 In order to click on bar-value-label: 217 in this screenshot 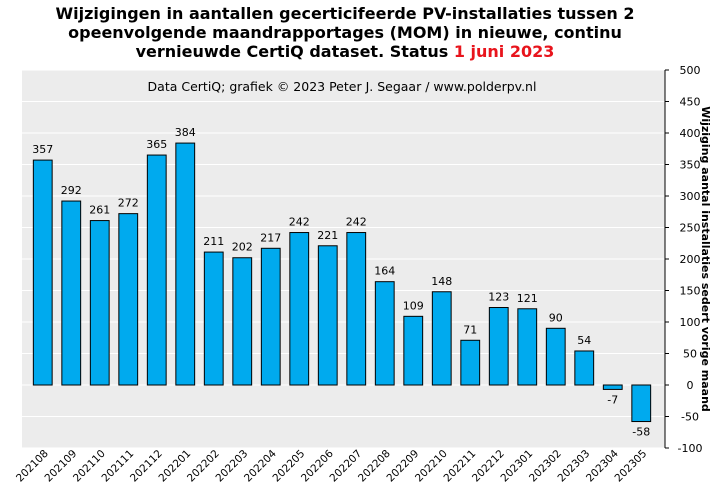, I will do `click(270, 237)`.